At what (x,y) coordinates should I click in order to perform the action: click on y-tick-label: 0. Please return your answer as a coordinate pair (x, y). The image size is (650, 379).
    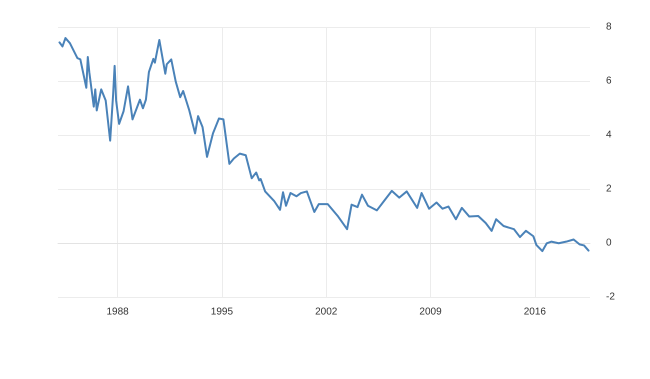
    Looking at the image, I should click on (609, 243).